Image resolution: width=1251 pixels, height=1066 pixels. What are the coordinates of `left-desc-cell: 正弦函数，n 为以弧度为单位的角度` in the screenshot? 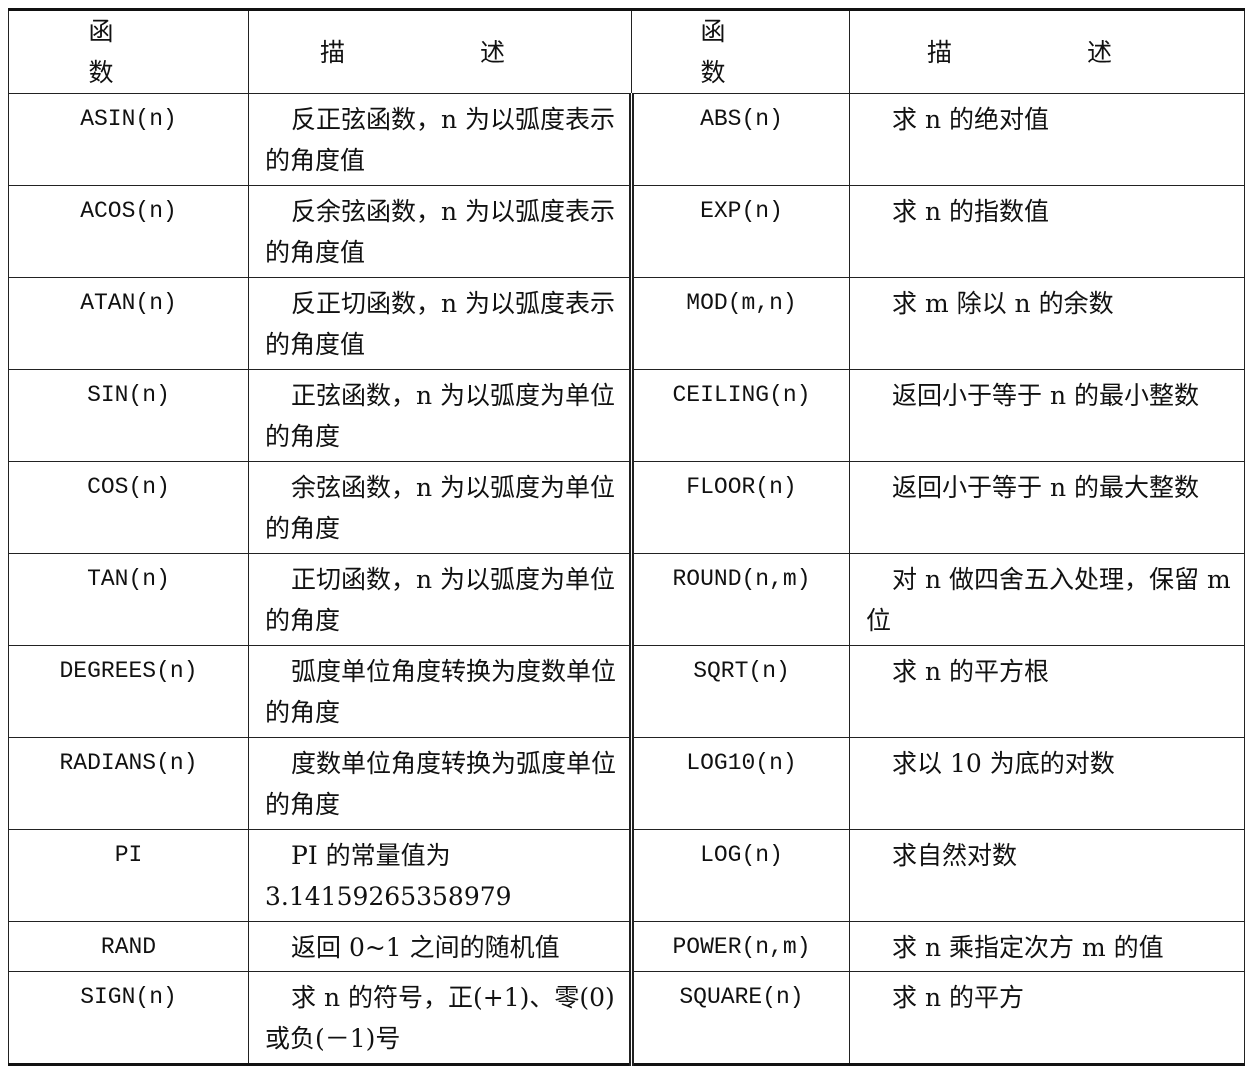 It's located at (441, 415).